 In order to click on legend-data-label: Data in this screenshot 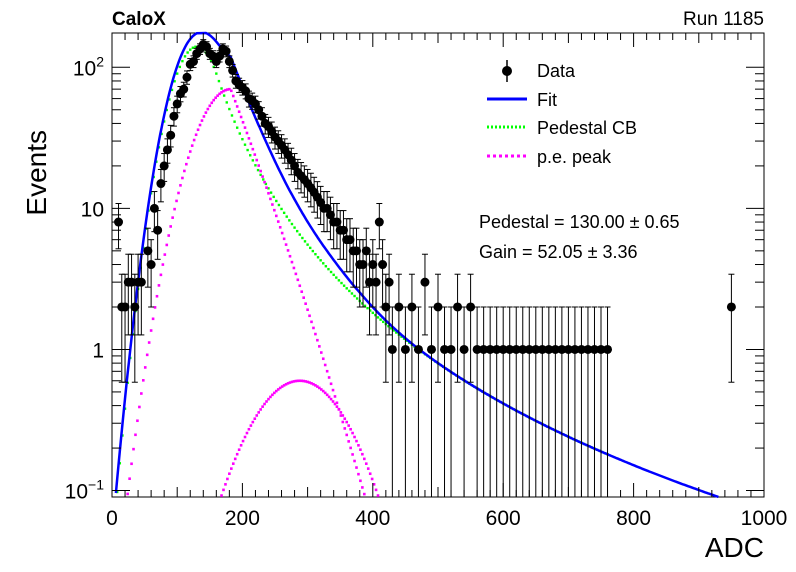, I will do `click(556, 71)`.